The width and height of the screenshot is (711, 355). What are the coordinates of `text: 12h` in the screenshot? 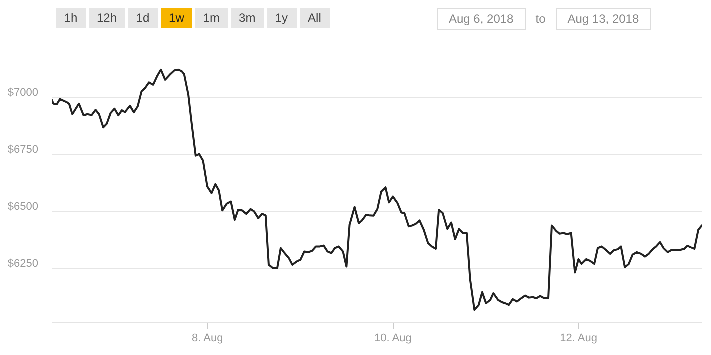 It's located at (107, 18).